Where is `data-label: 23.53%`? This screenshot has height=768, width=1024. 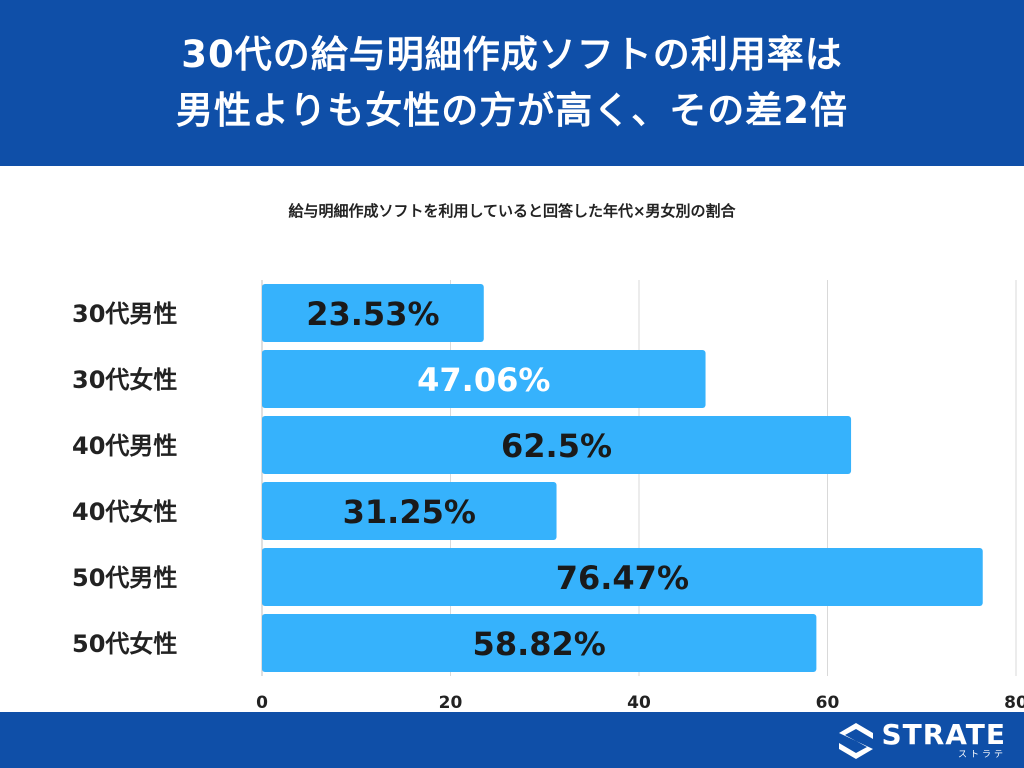
data-label: 23.53% is located at coordinates (372, 314).